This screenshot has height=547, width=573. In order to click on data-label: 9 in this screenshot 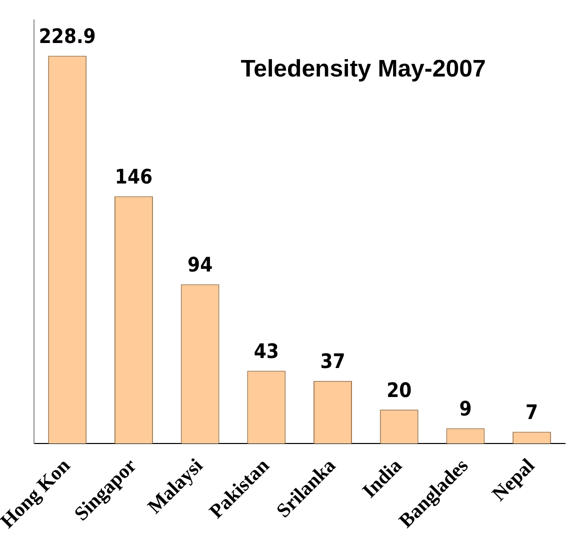, I will do `click(465, 408)`.